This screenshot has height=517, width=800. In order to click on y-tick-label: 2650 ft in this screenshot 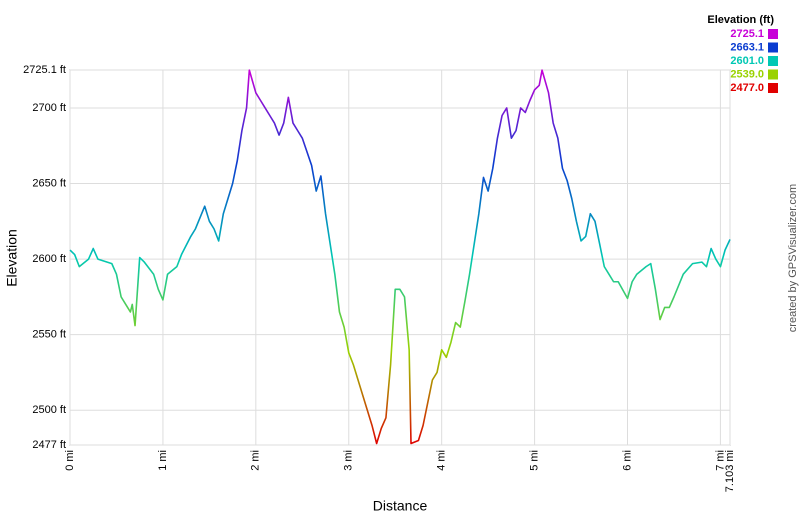, I will do `click(49, 183)`.